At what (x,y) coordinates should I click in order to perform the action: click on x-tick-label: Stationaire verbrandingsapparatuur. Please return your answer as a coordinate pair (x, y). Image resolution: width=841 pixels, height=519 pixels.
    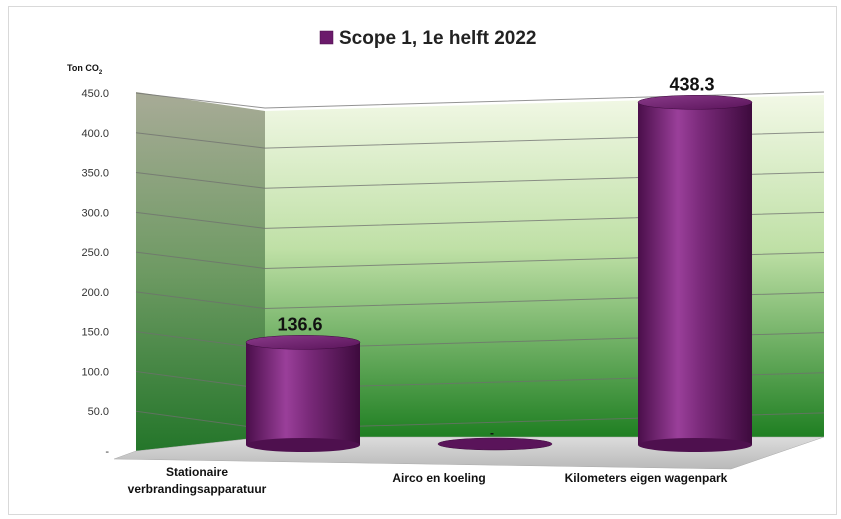
    Looking at the image, I should click on (197, 480).